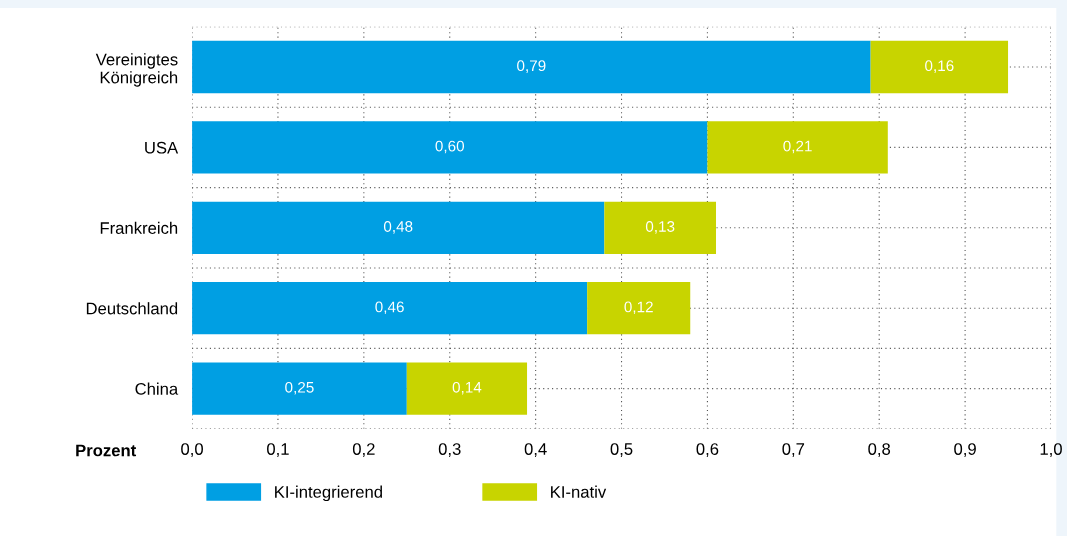 The image size is (1067, 536). I want to click on x-tick-label: 0,5, so click(621, 450).